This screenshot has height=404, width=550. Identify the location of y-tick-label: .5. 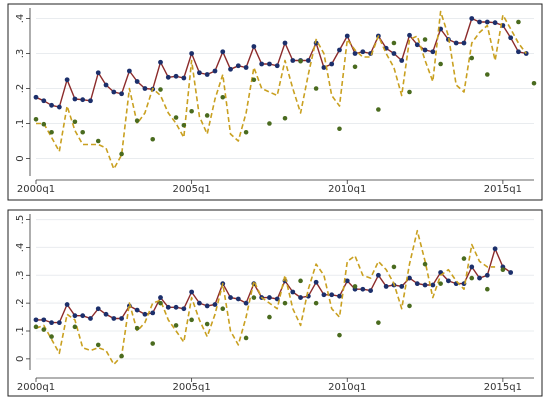
(20, 220).